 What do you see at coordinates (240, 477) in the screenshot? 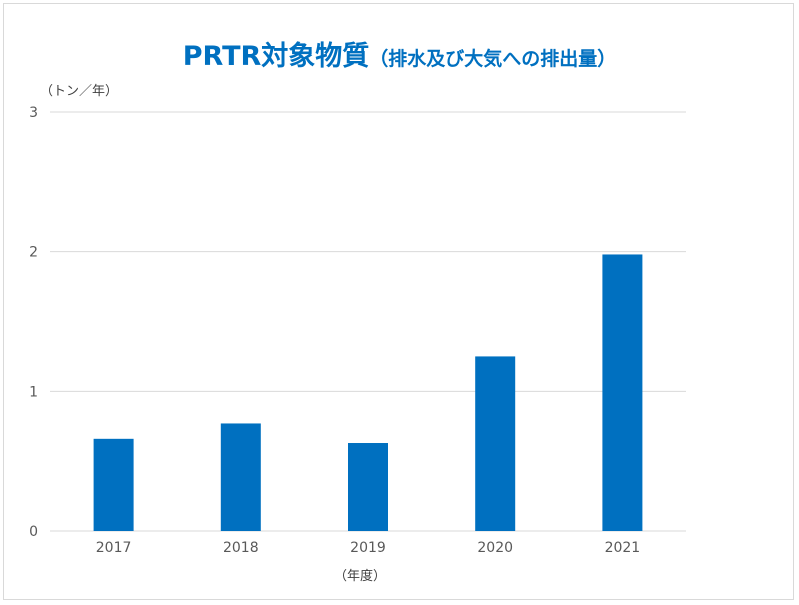
I see `bar-2018` at bounding box center [240, 477].